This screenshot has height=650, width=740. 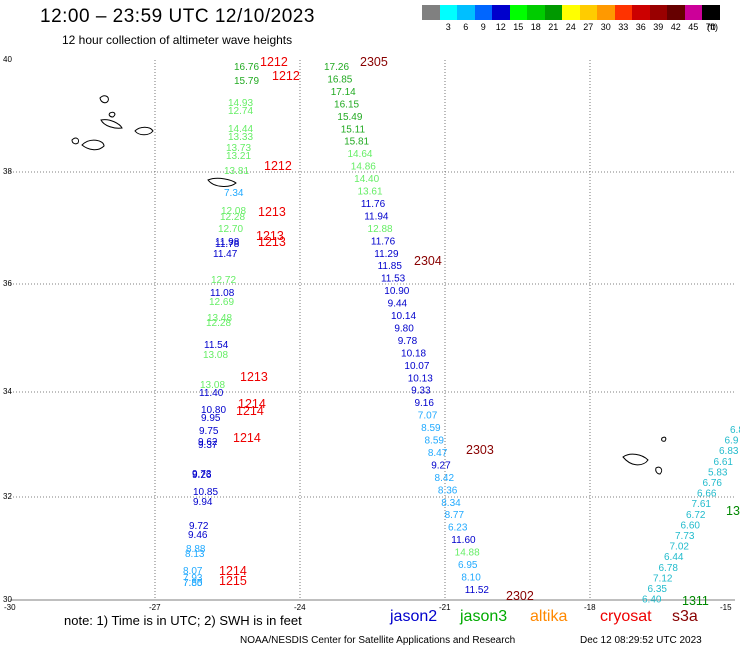 What do you see at coordinates (623, 27) in the screenshot?
I see `legend-swatch-label: 33` at bounding box center [623, 27].